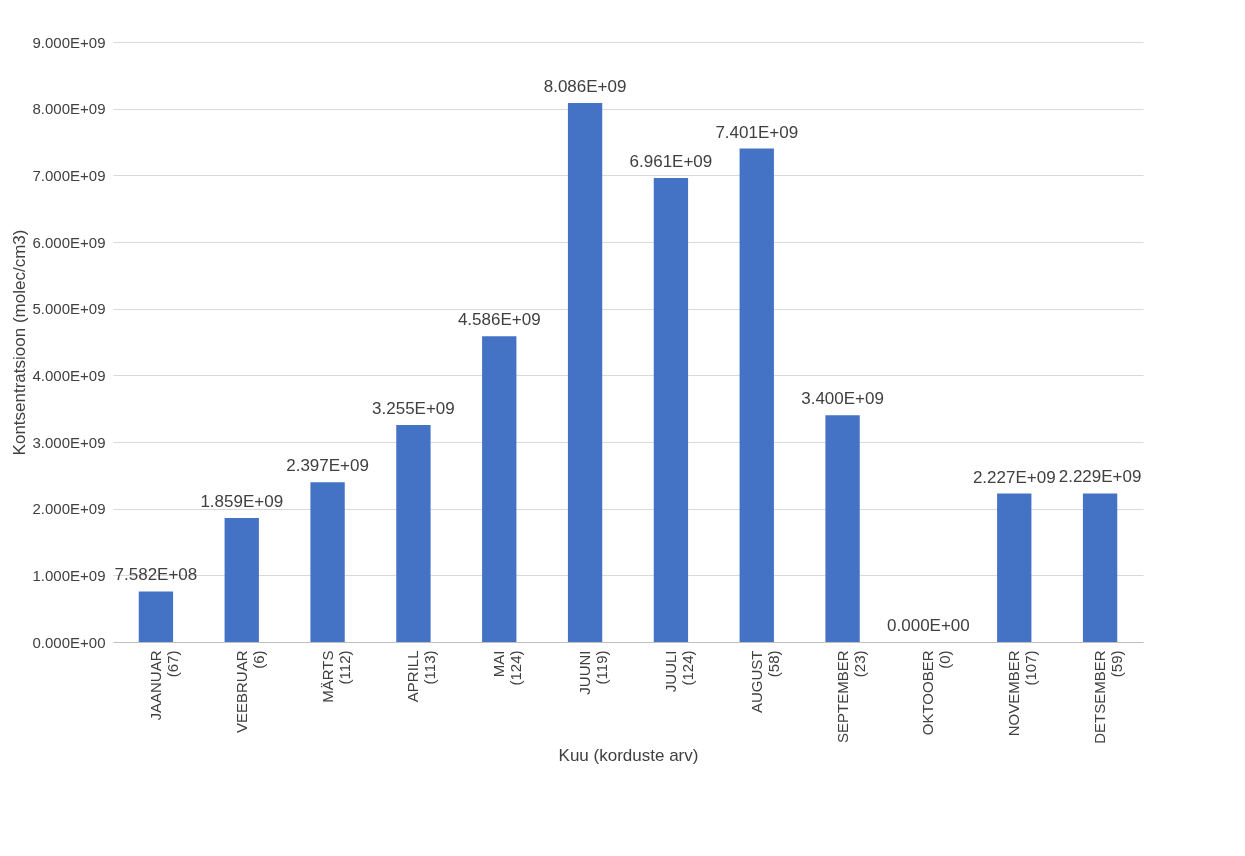 The height and width of the screenshot is (856, 1245). I want to click on x-tick-label: JUULI (124), so click(678, 671).